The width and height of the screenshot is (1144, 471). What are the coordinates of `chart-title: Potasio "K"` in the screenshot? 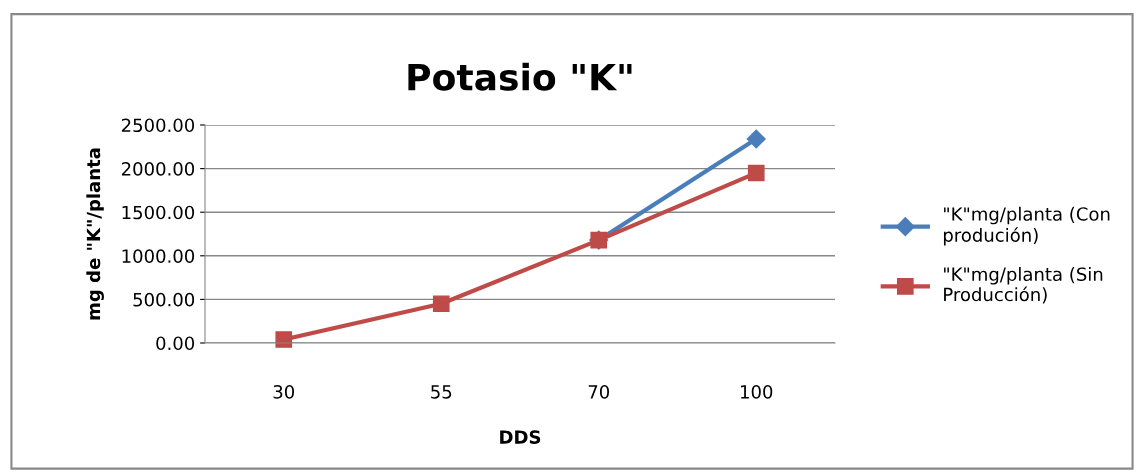 It's located at (520, 76).